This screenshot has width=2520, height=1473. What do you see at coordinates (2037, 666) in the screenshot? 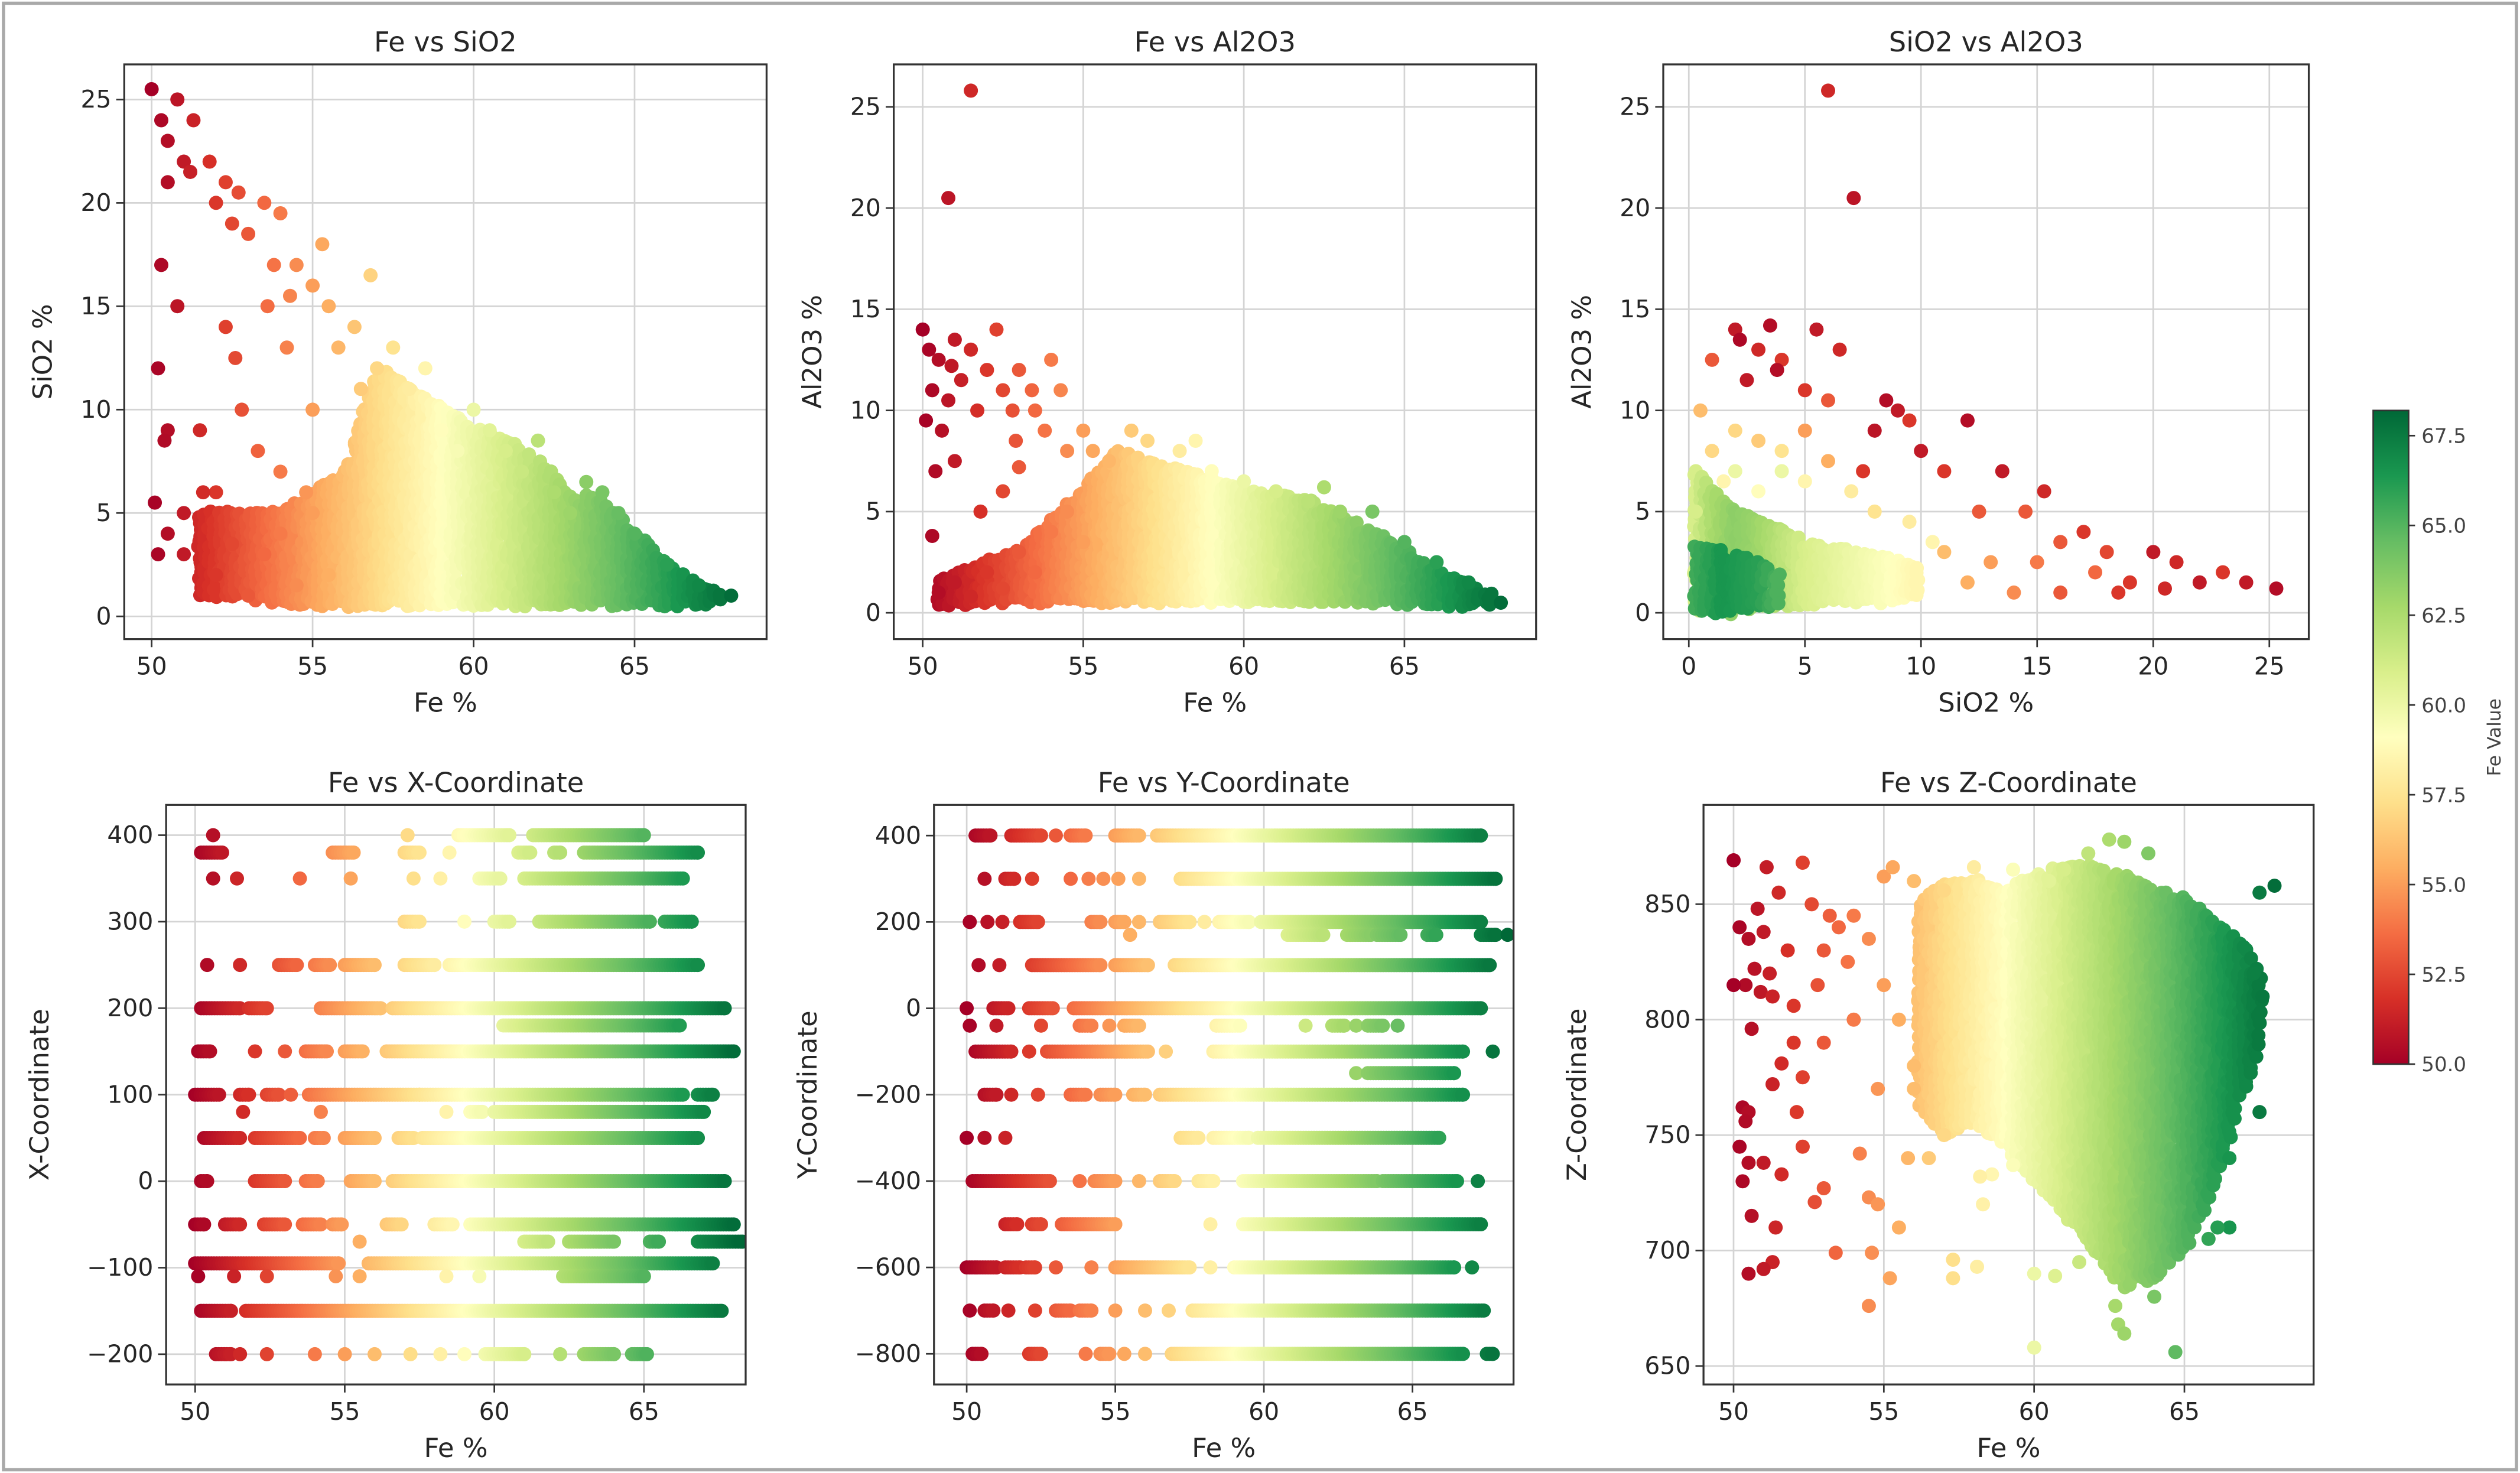
I see `x-tick-label: 15` at bounding box center [2037, 666].